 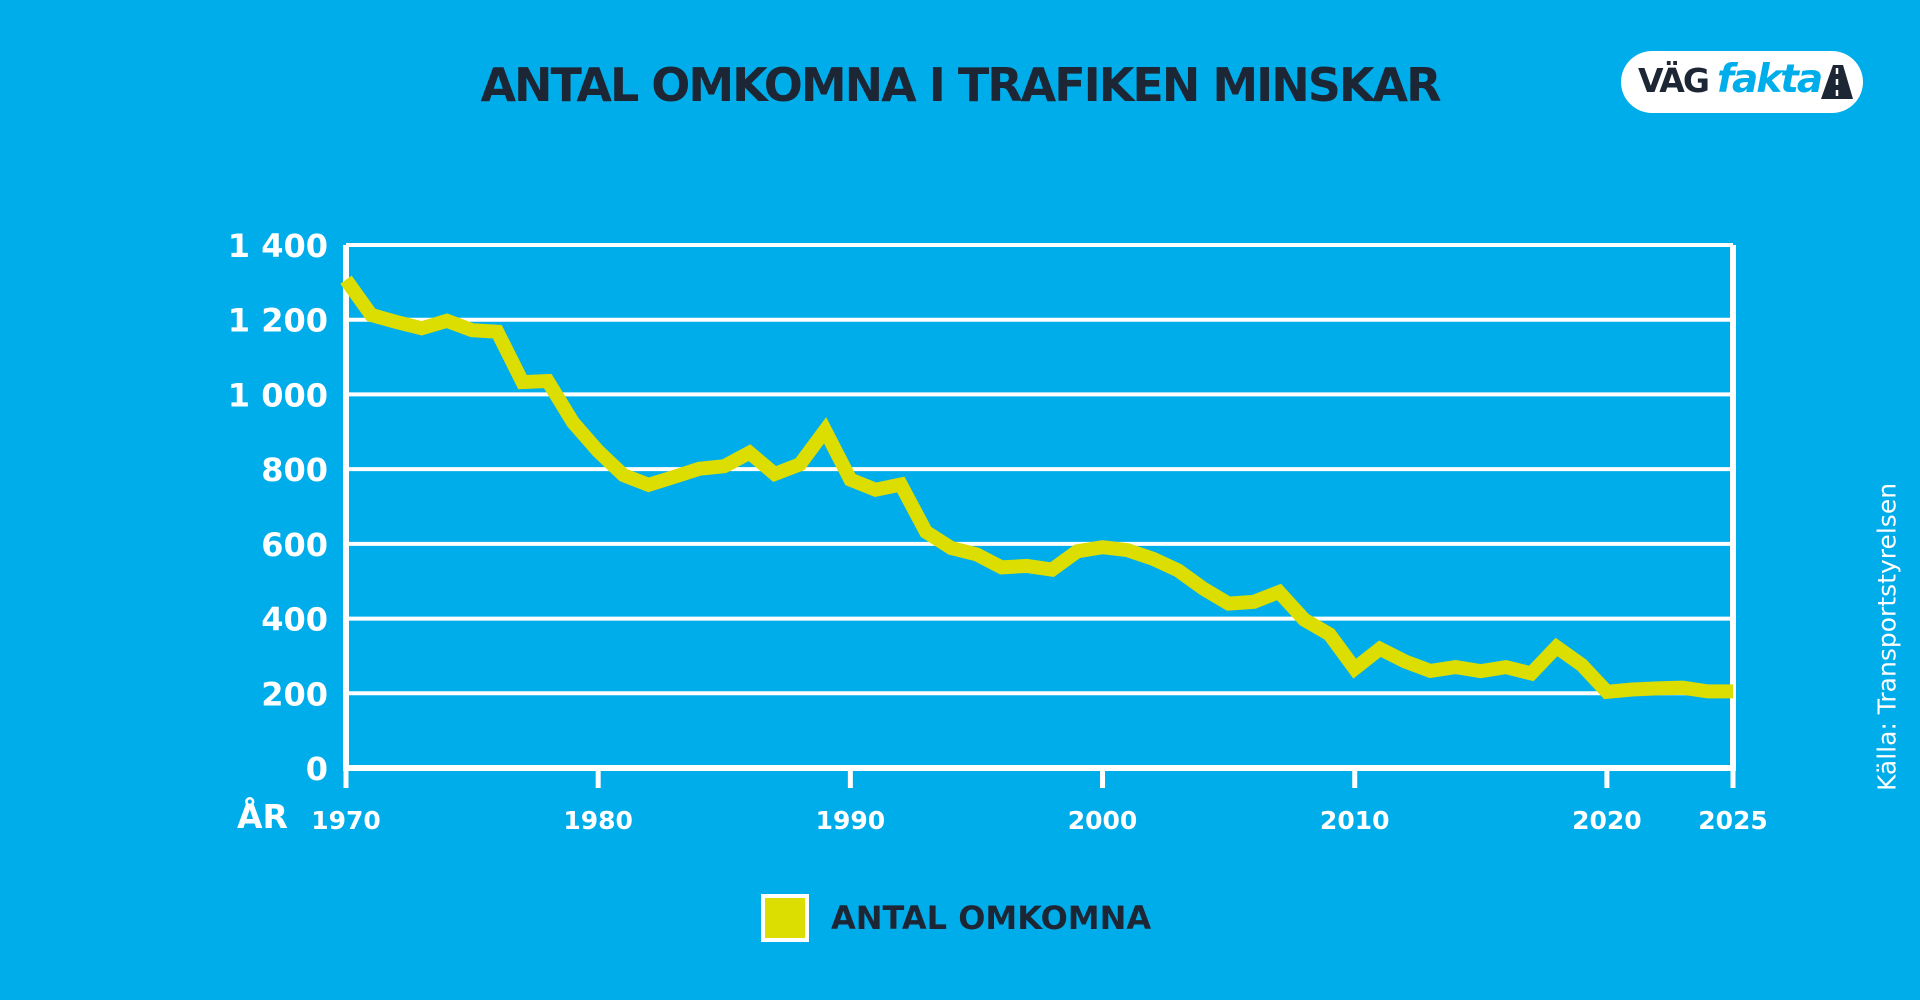 I want to click on x-tick-label: 2000, so click(x=1103, y=820).